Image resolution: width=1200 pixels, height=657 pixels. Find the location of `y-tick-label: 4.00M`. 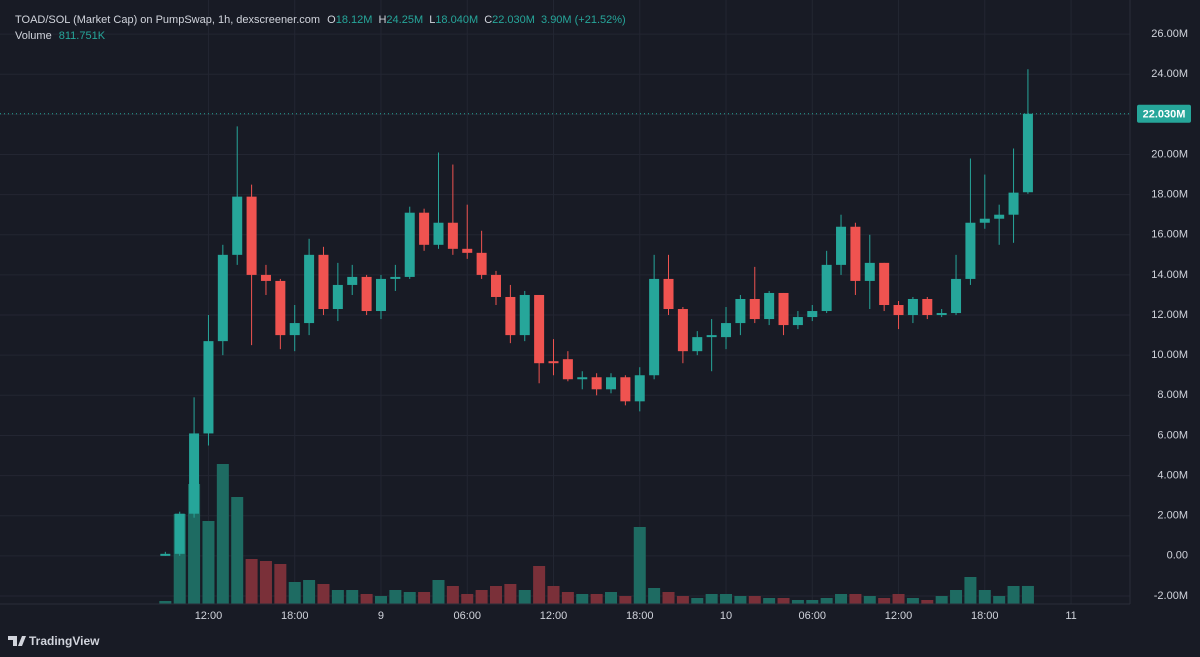

y-tick-label: 4.00M is located at coordinates (1172, 475).